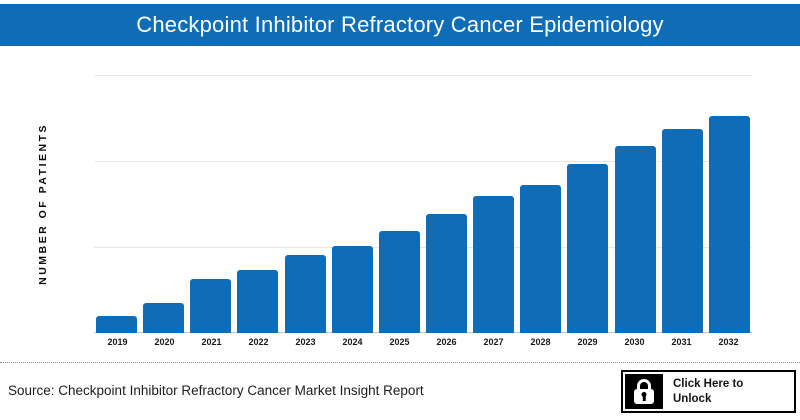 The height and width of the screenshot is (420, 800). What do you see at coordinates (541, 259) in the screenshot?
I see `bar-2028` at bounding box center [541, 259].